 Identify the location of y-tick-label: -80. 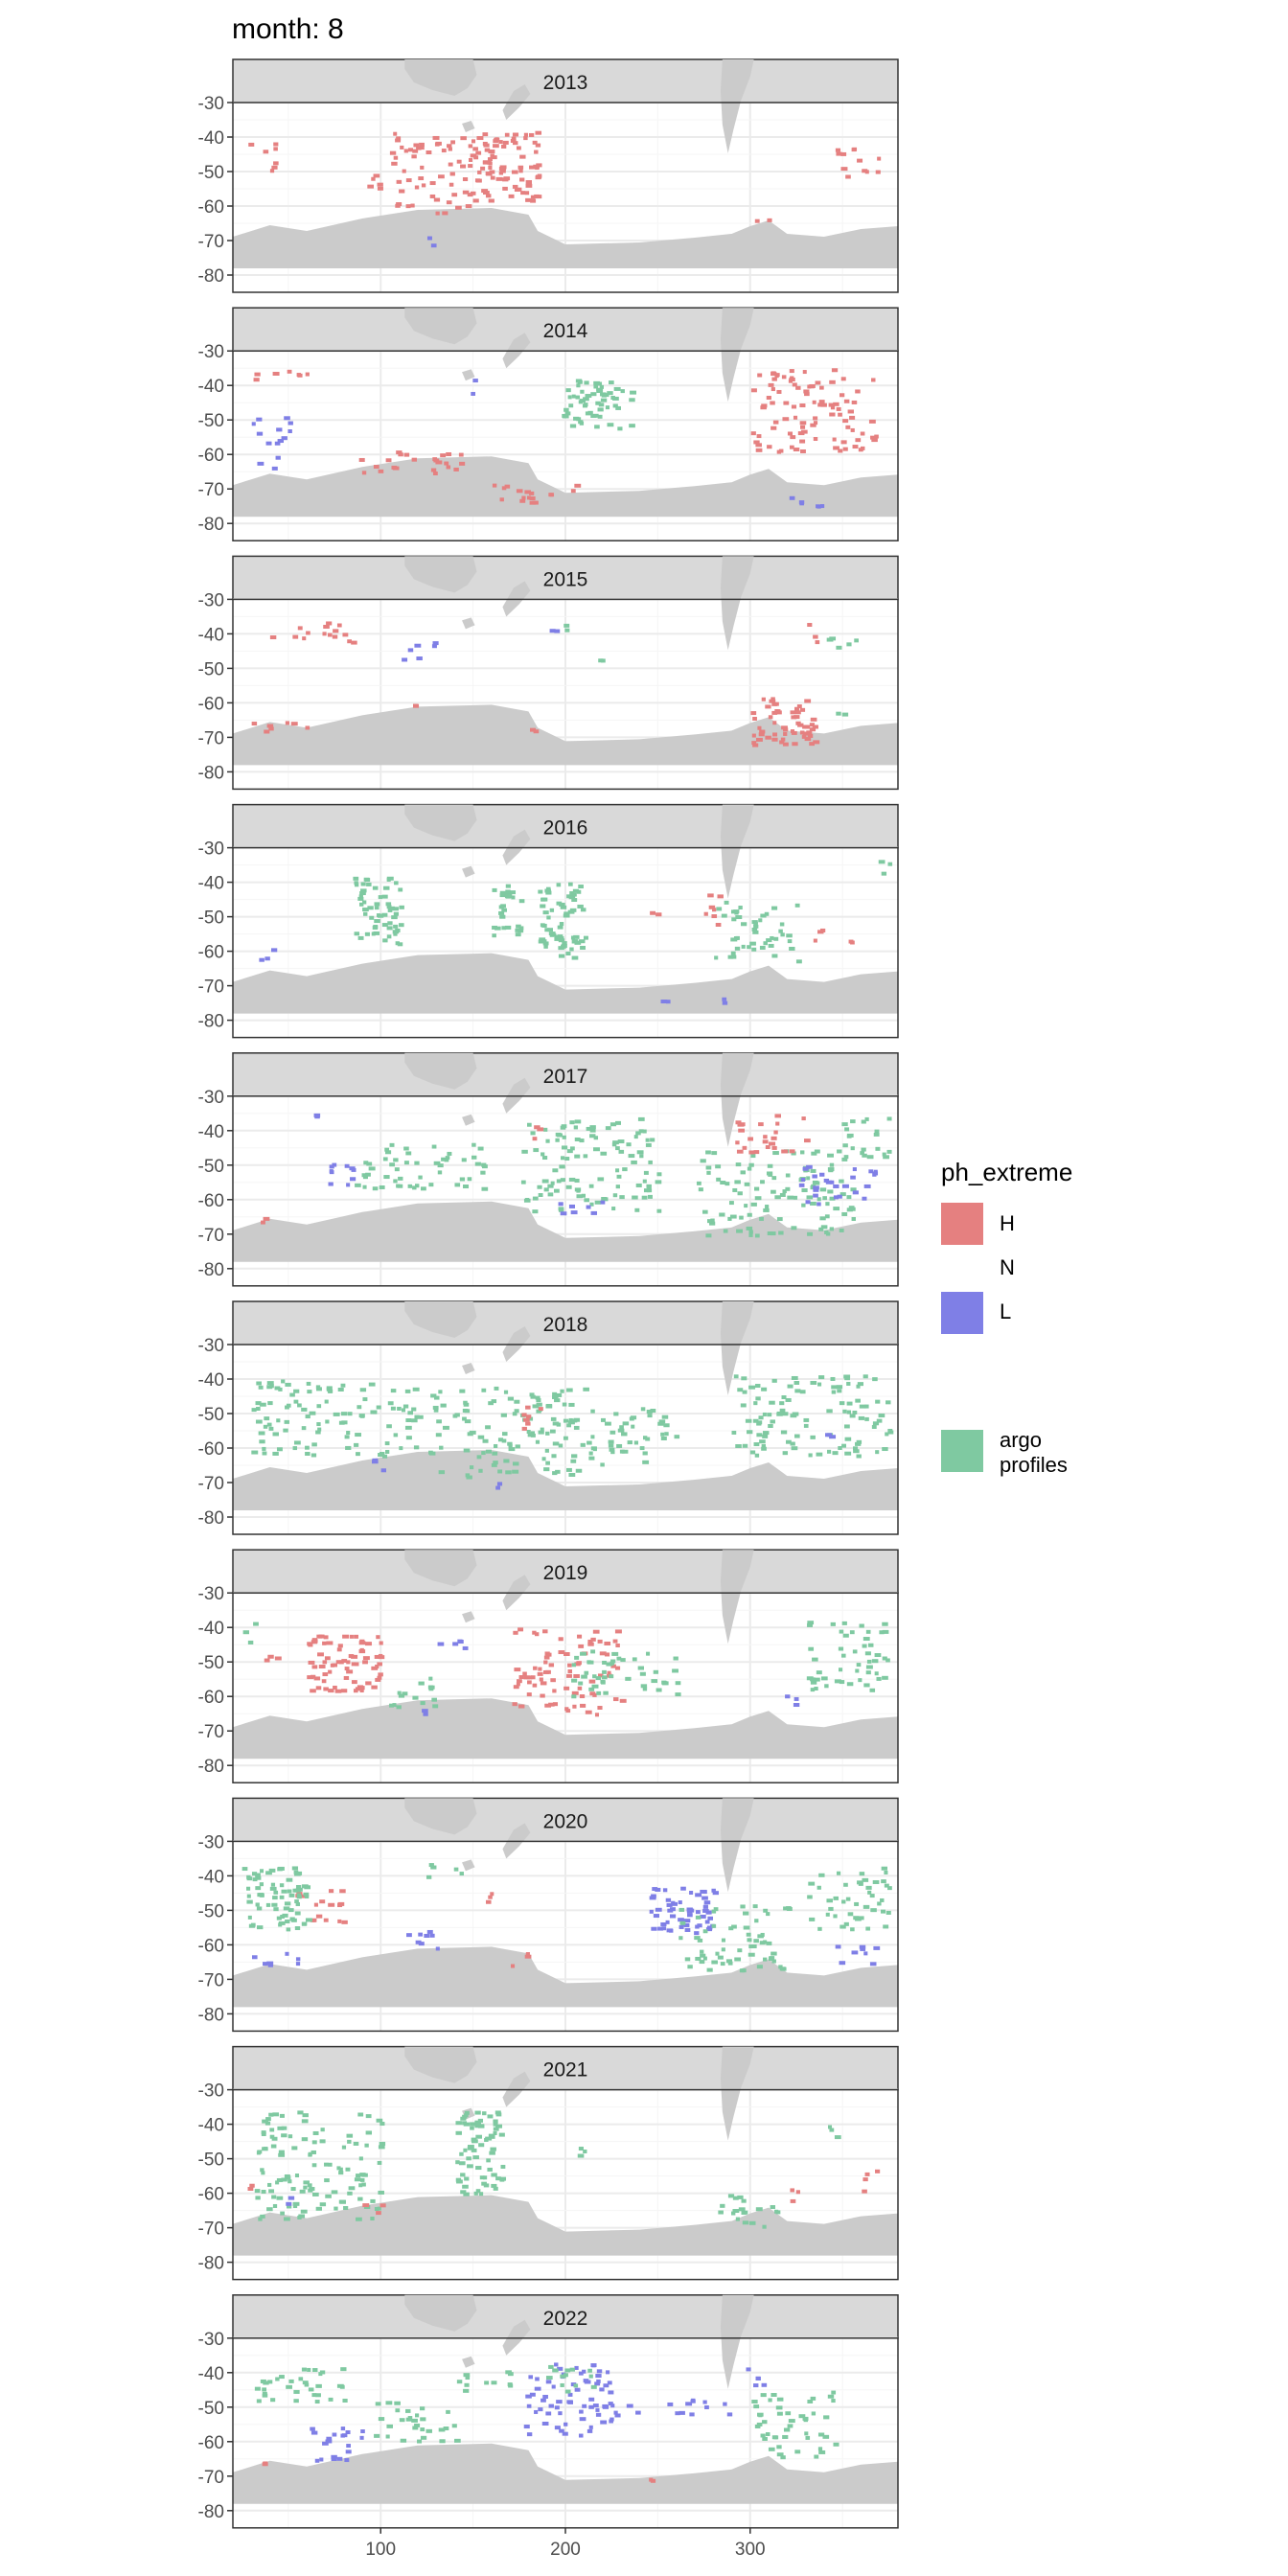
(211, 1022).